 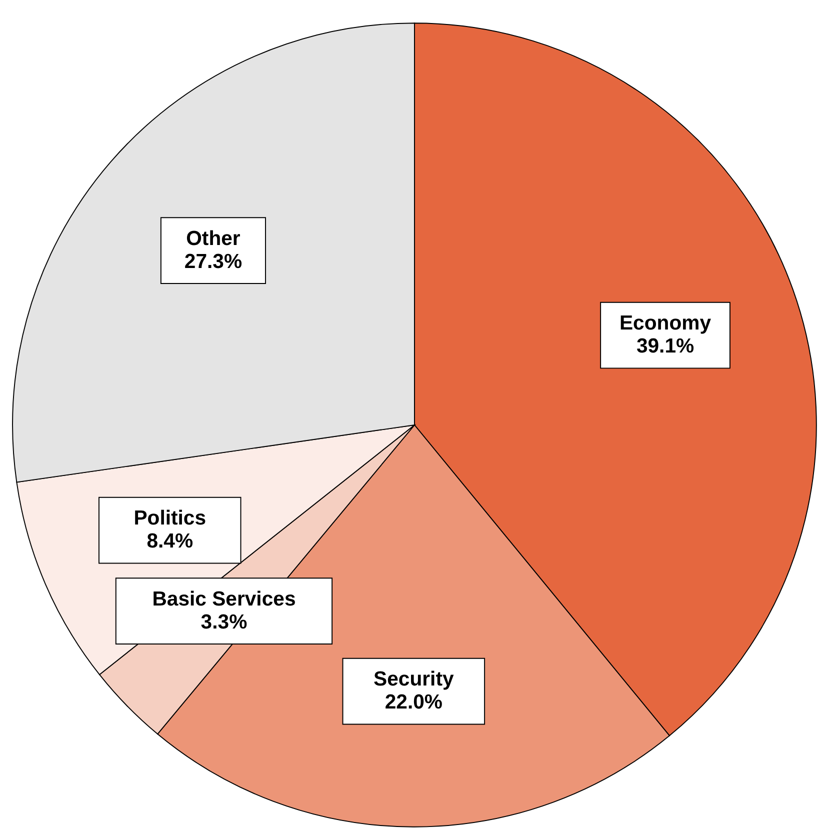 What do you see at coordinates (413, 703) in the screenshot?
I see `data-label: 22.0%` at bounding box center [413, 703].